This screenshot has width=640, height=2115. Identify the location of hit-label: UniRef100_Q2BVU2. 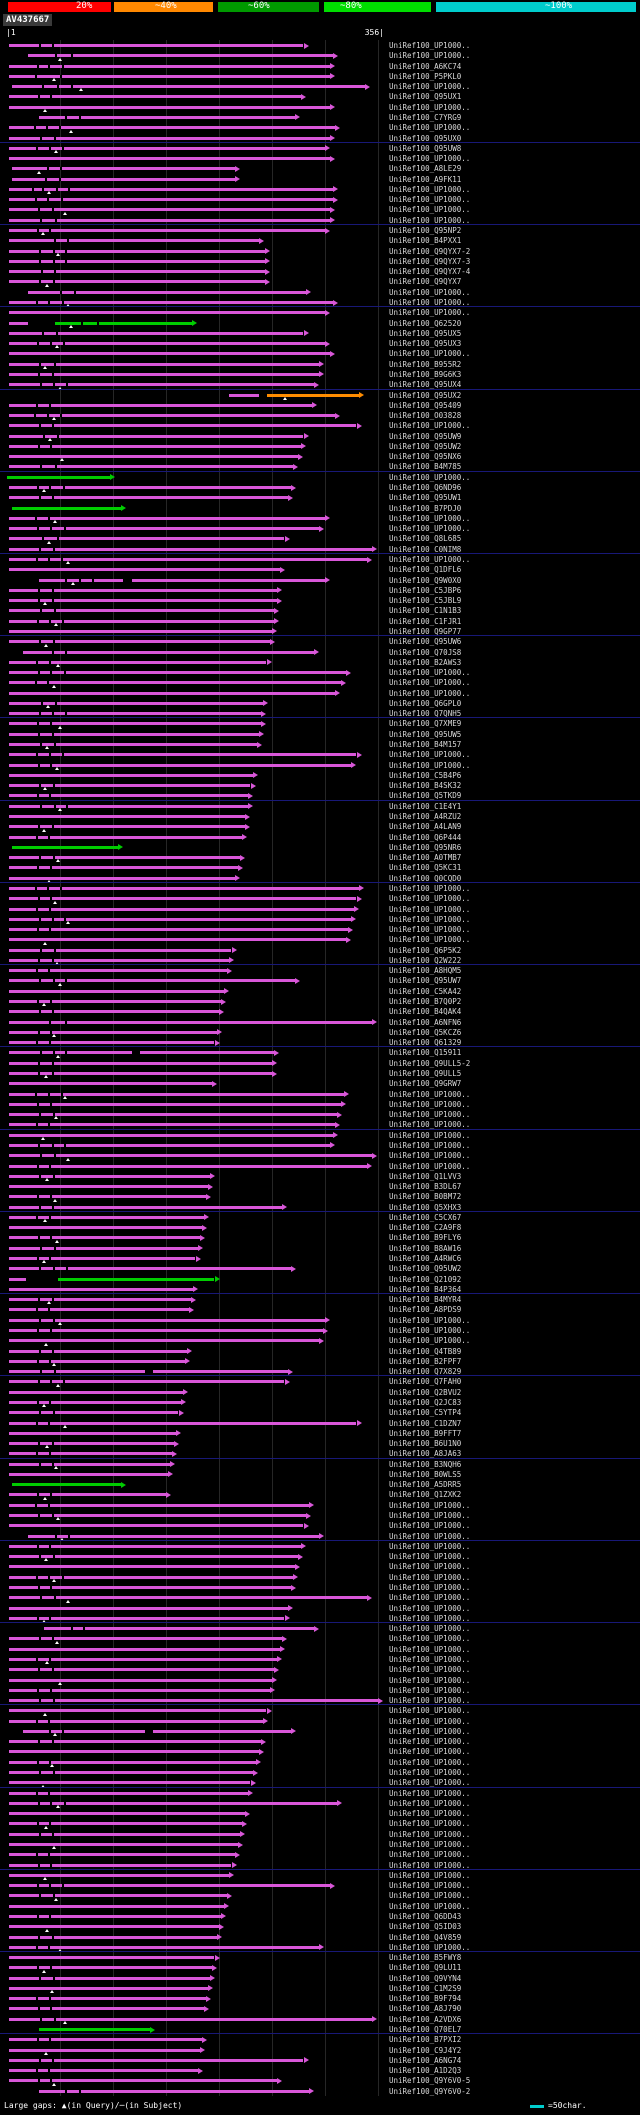
(425, 1392).